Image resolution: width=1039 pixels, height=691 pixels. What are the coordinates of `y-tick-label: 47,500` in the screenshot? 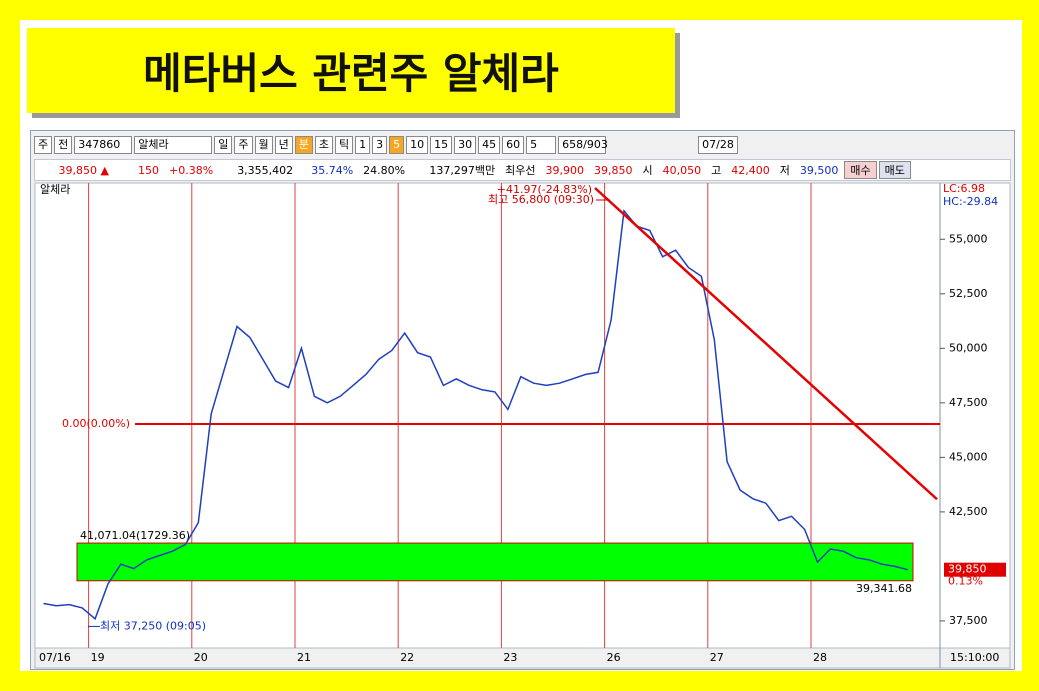 It's located at (968, 402).